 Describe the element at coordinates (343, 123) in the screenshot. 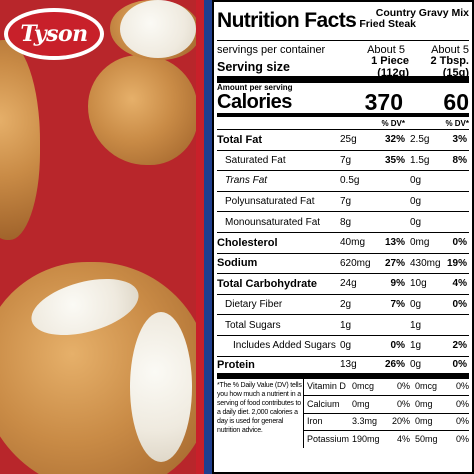

I see `dv-header-row: % DV* % DV*` at that location.